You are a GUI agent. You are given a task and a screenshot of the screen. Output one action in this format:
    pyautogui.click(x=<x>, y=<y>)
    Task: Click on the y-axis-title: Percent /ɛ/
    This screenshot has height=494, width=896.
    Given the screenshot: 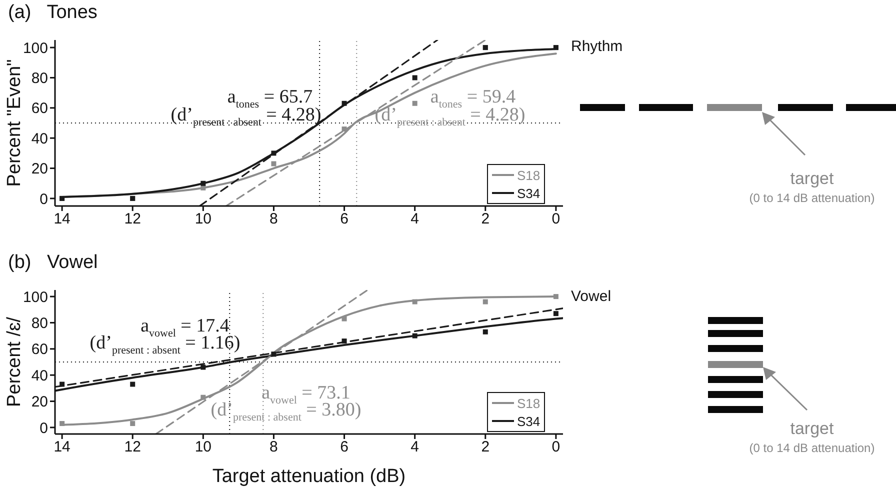 What is the action you would take?
    pyautogui.click(x=15, y=362)
    